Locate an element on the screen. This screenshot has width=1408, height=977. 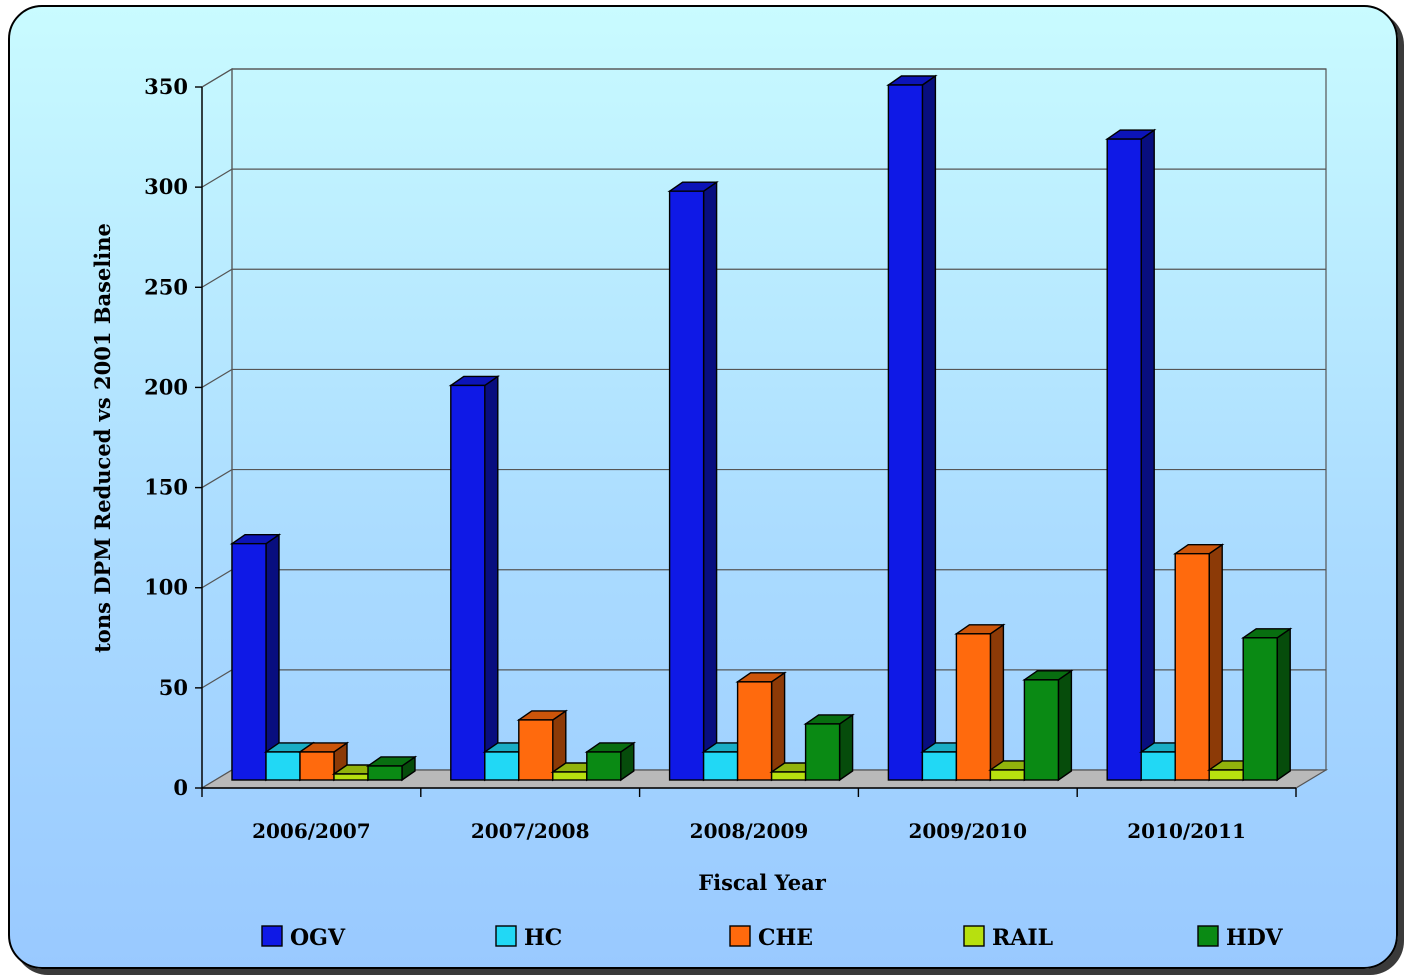
bar-hdv-2010/2011 is located at coordinates (1266, 704).